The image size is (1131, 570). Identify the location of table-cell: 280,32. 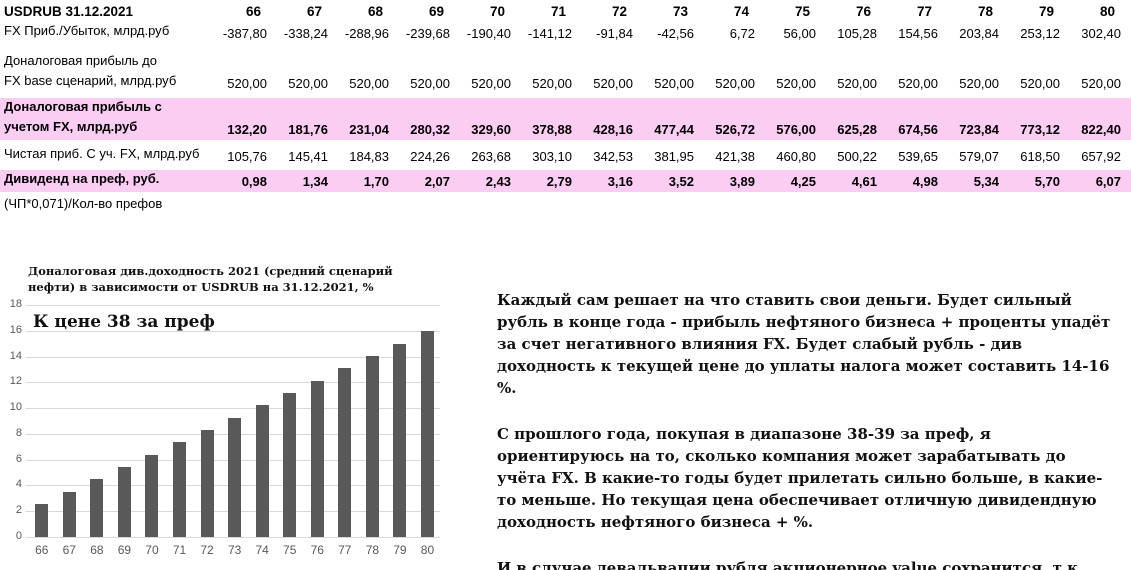
(430, 129).